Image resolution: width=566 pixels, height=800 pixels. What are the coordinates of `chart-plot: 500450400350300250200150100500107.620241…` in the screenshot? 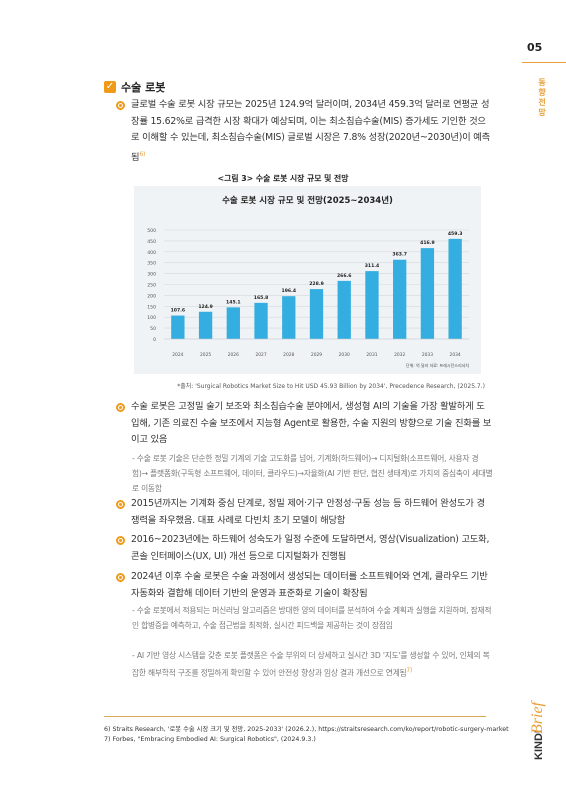 It's located at (308, 298).